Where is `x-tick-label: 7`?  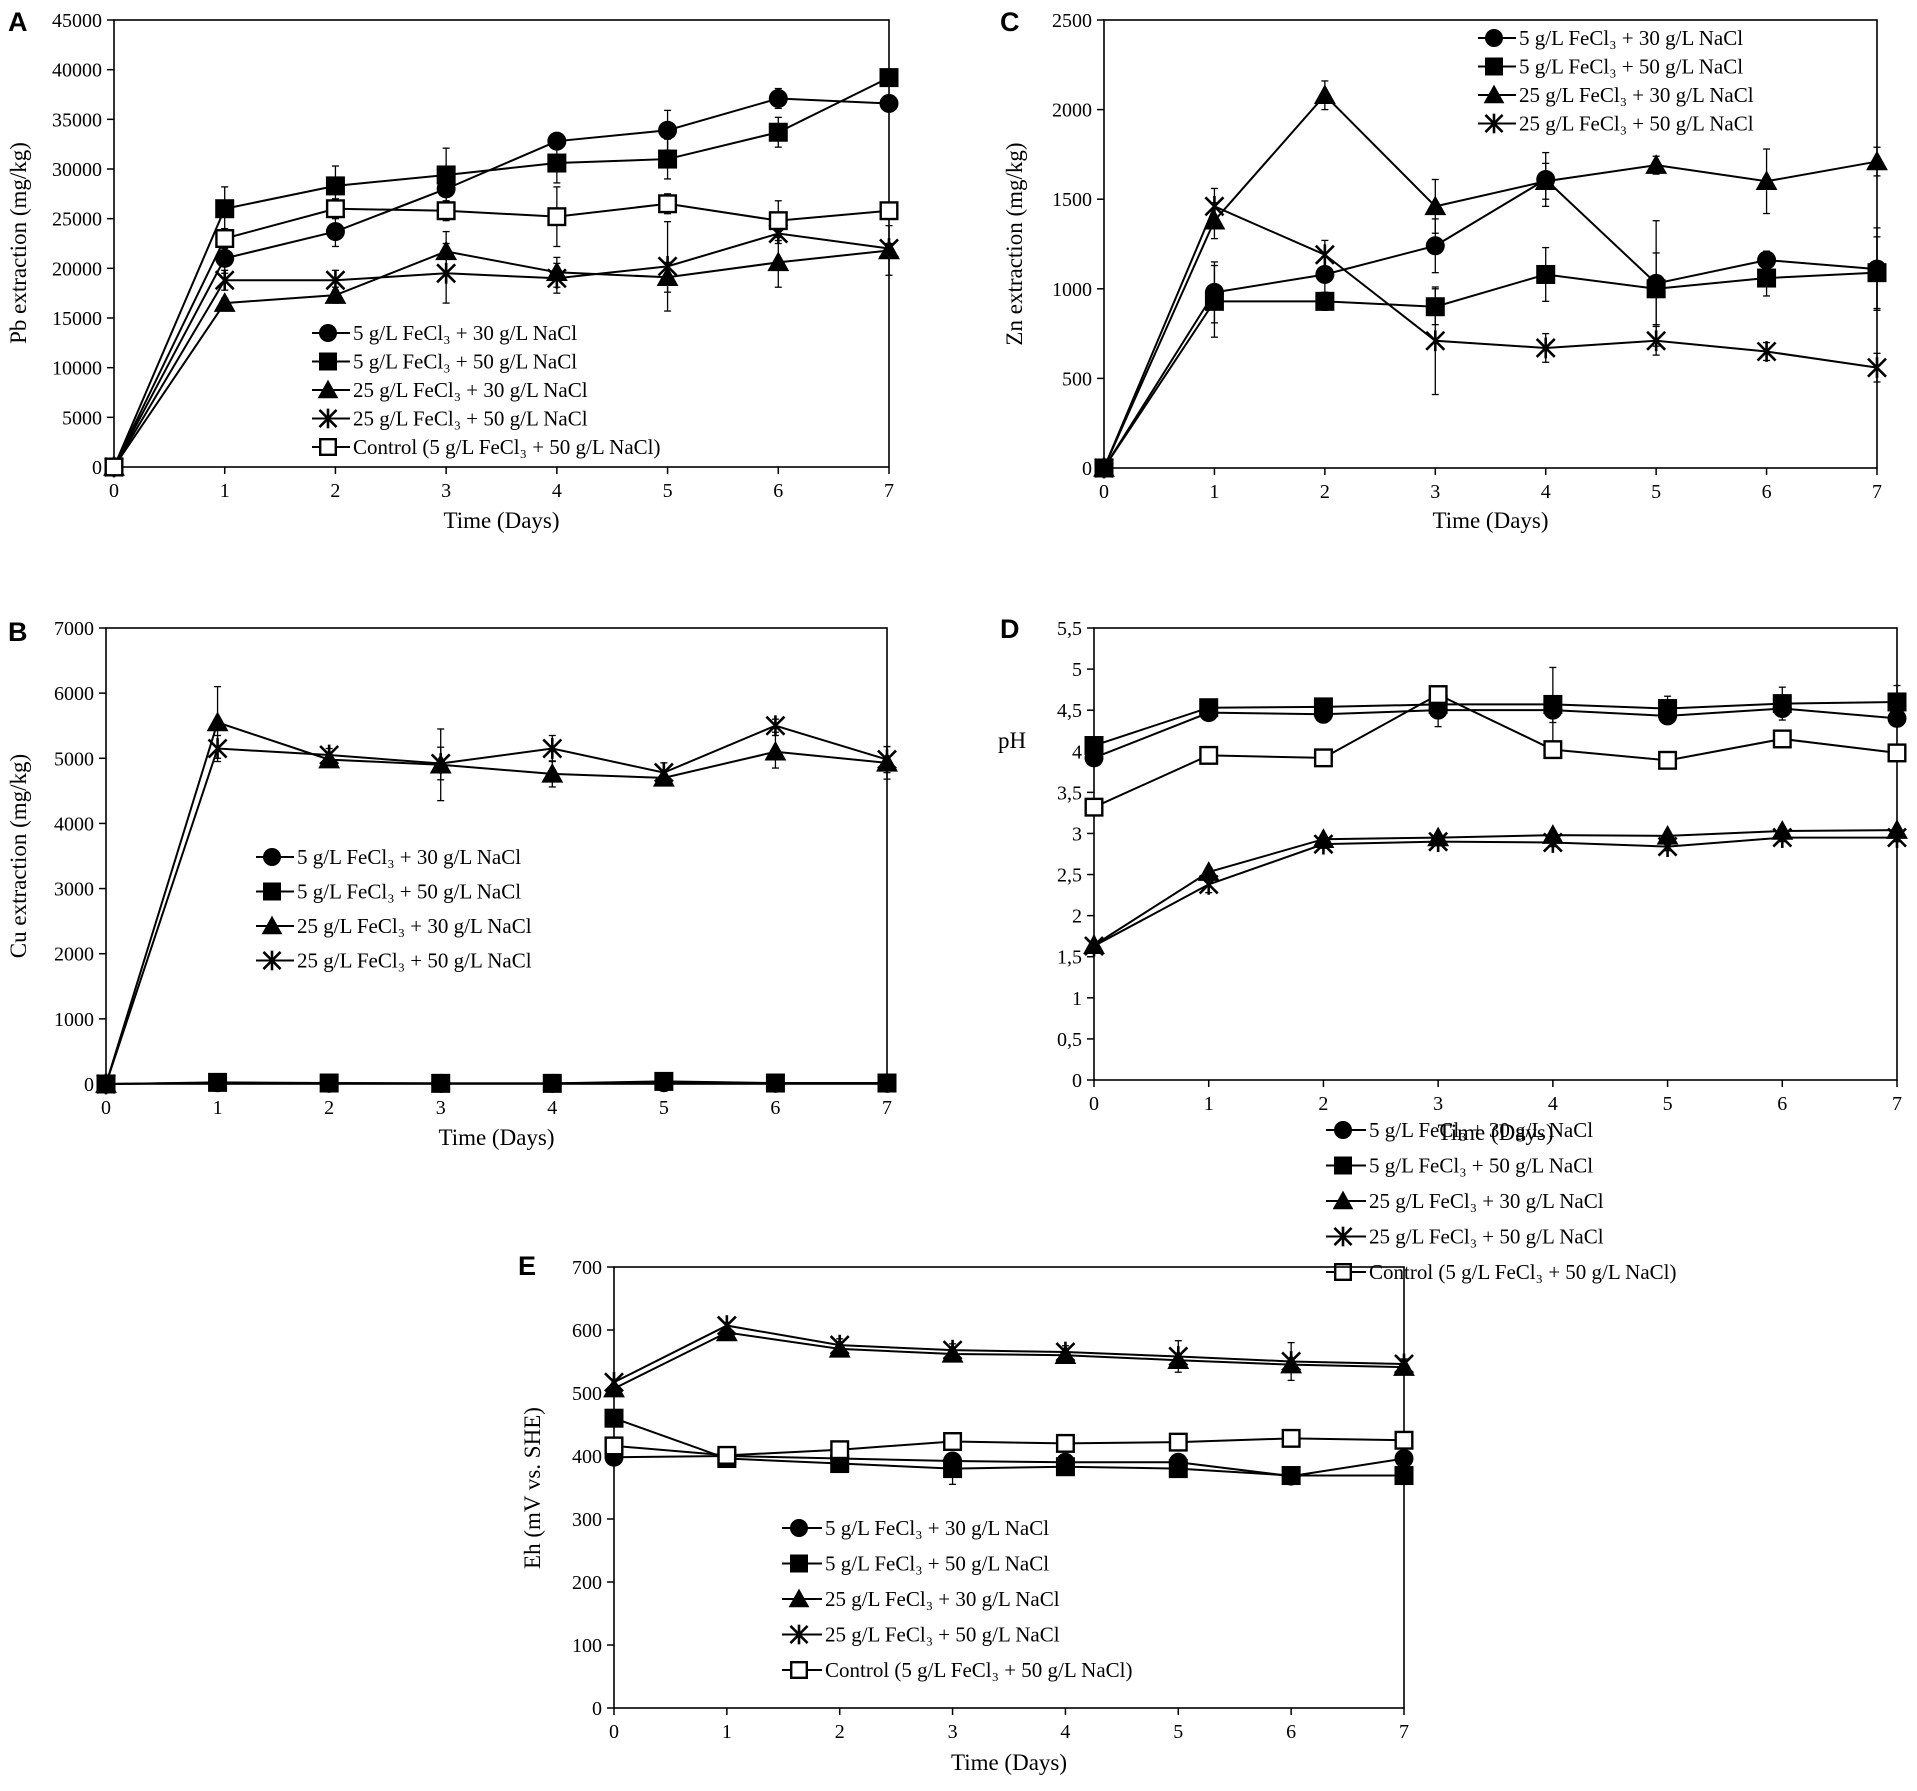 x-tick-label: 7 is located at coordinates (1897, 1104).